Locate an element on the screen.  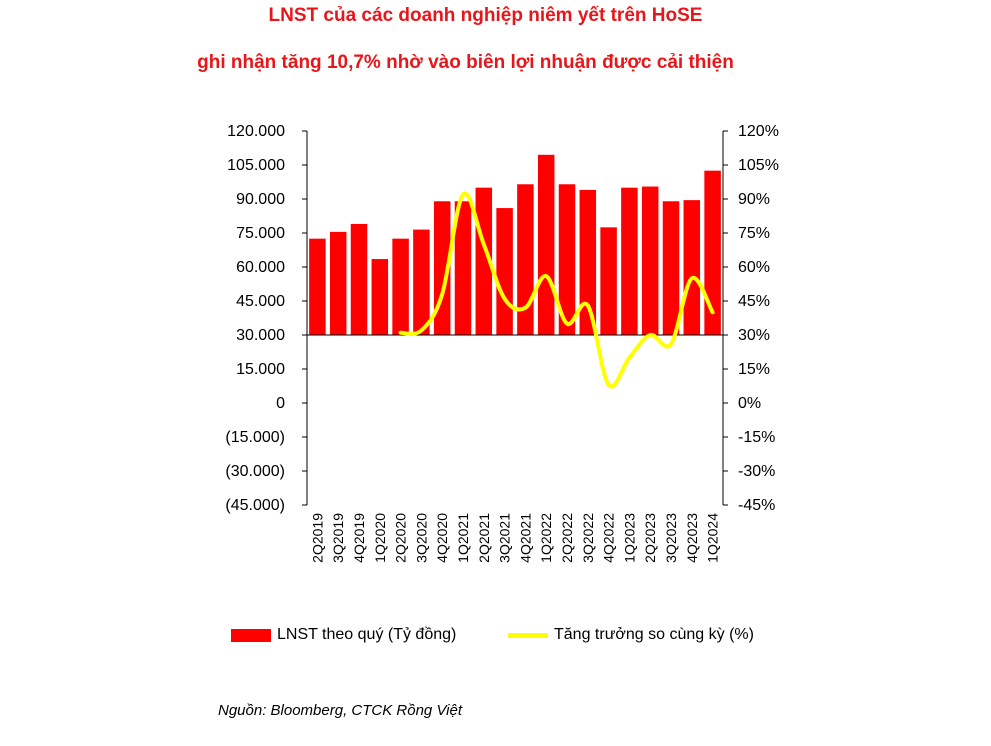
bar-3Q2023 is located at coordinates (671, 268).